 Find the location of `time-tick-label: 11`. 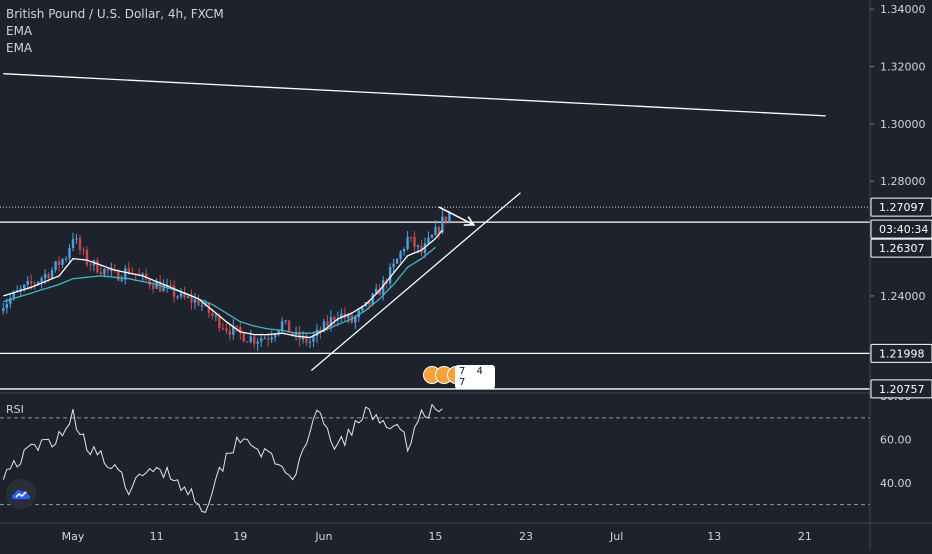

time-tick-label: 11 is located at coordinates (157, 536).